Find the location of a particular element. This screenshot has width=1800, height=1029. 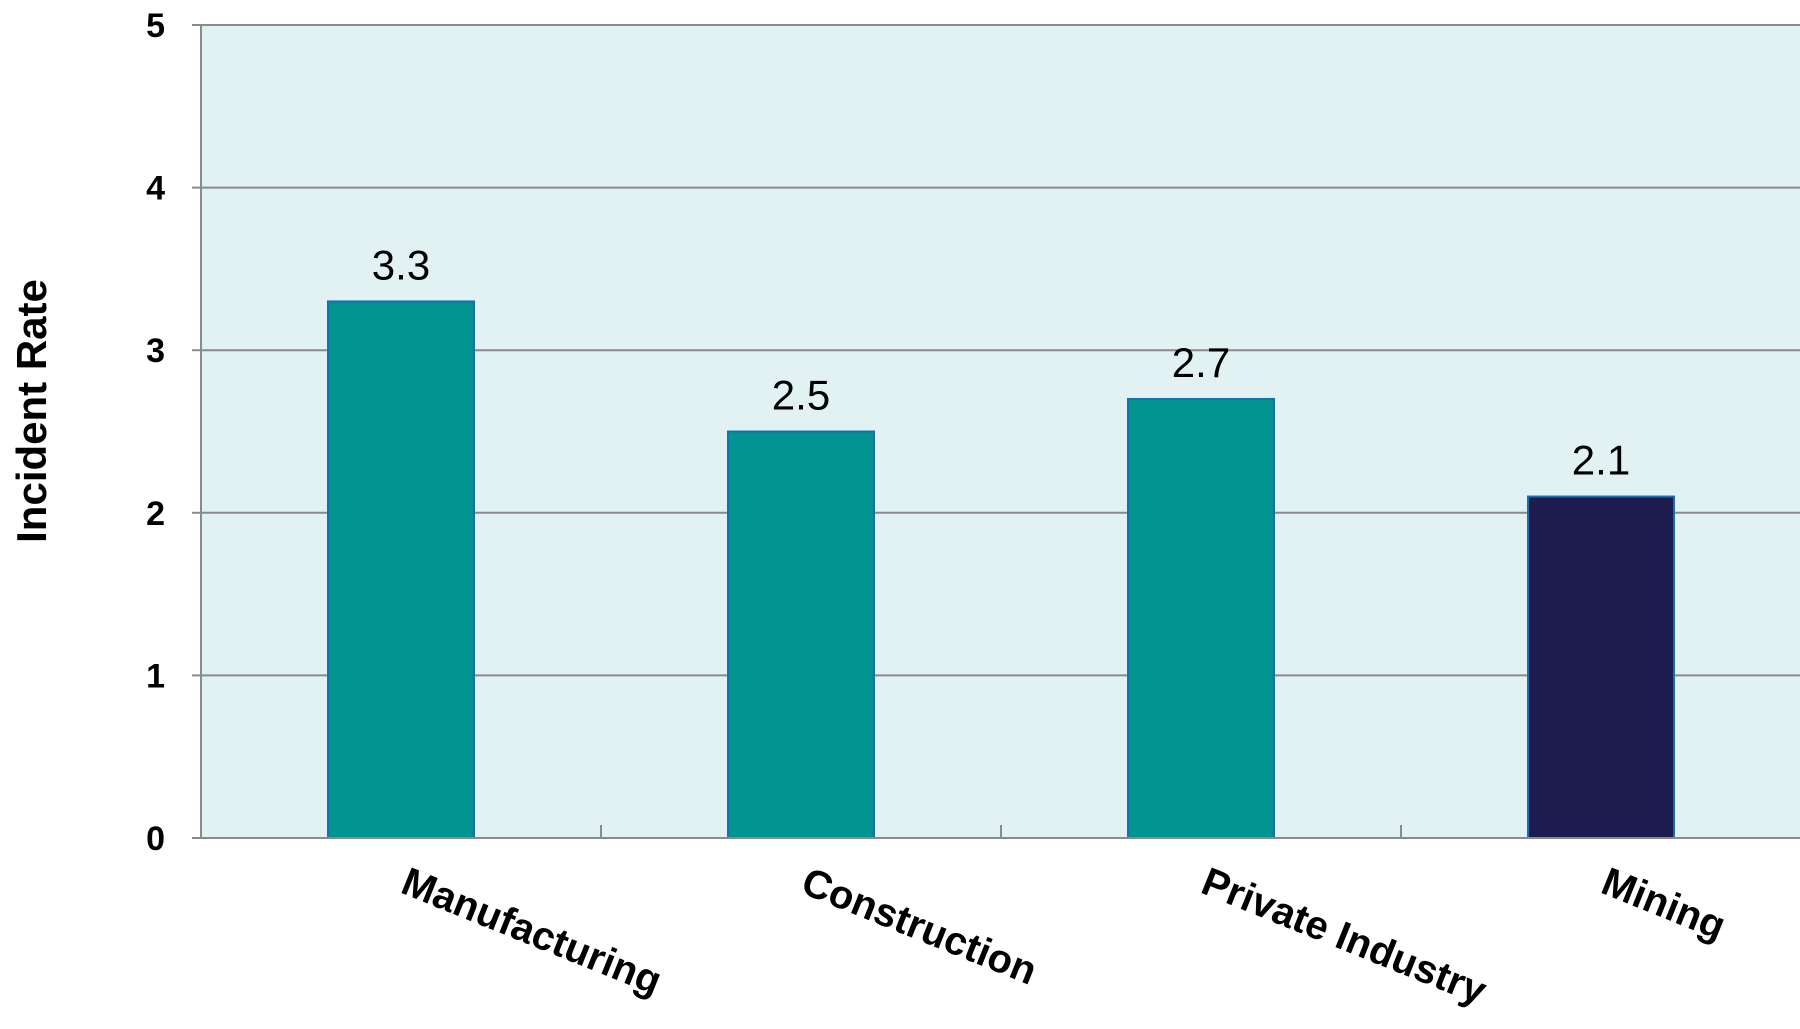

value-label: 2.5 is located at coordinates (801, 395).